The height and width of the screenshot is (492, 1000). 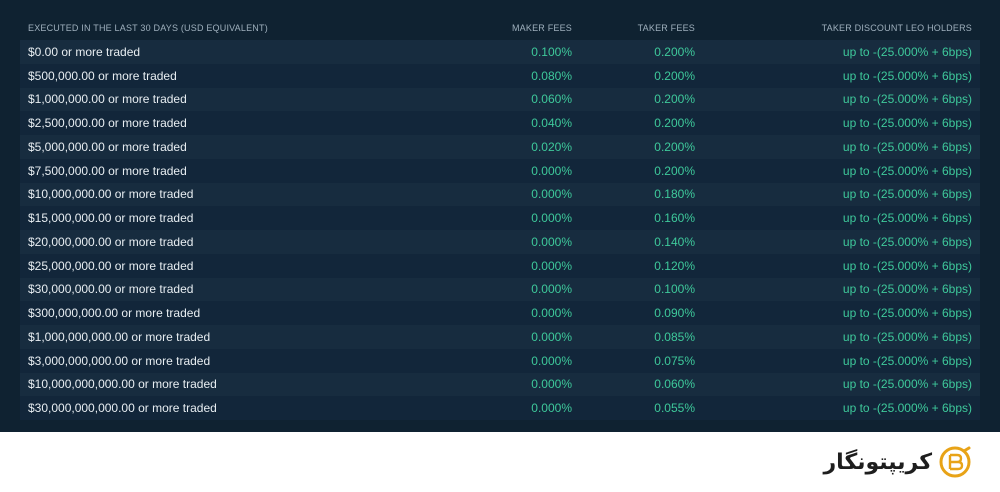 I want to click on maker-fee-cell: 0.040%, so click(x=551, y=123).